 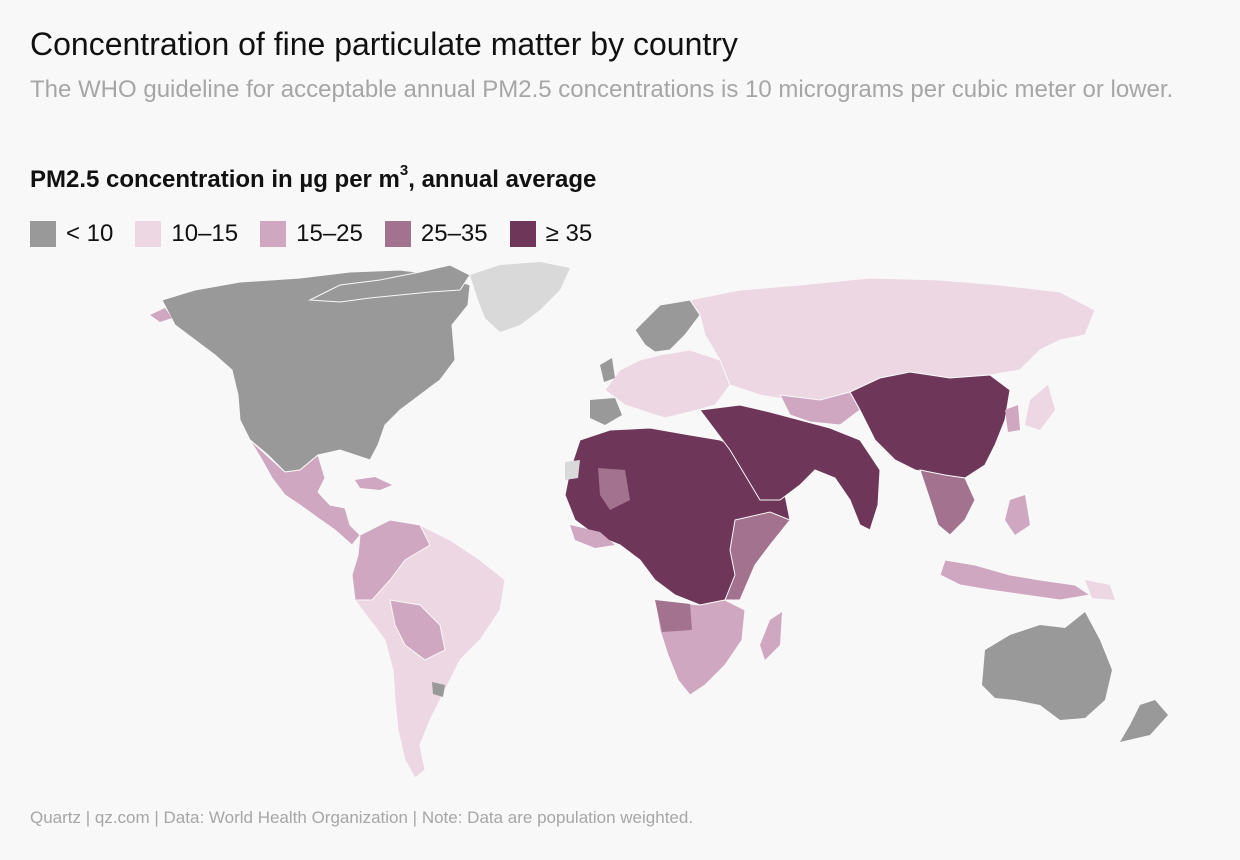 I want to click on legend-title-tail: , annual average, so click(x=502, y=179).